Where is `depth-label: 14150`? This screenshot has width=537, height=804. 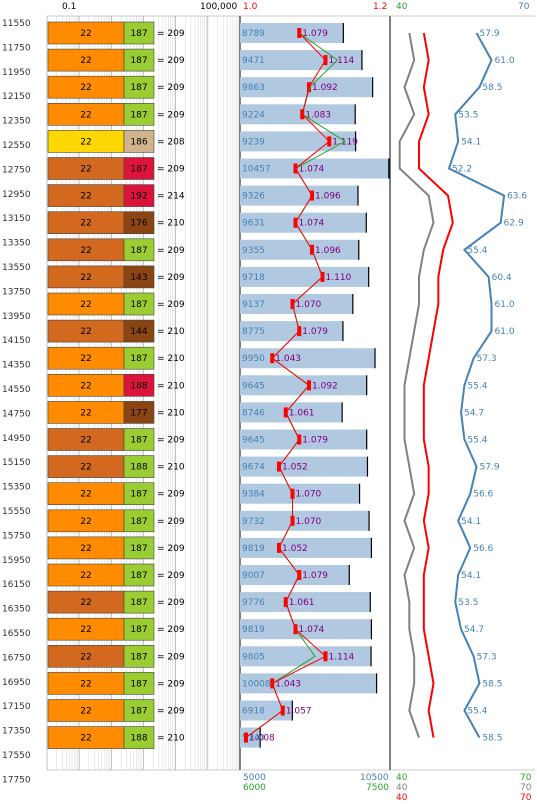
depth-label: 14150 is located at coordinates (16, 341).